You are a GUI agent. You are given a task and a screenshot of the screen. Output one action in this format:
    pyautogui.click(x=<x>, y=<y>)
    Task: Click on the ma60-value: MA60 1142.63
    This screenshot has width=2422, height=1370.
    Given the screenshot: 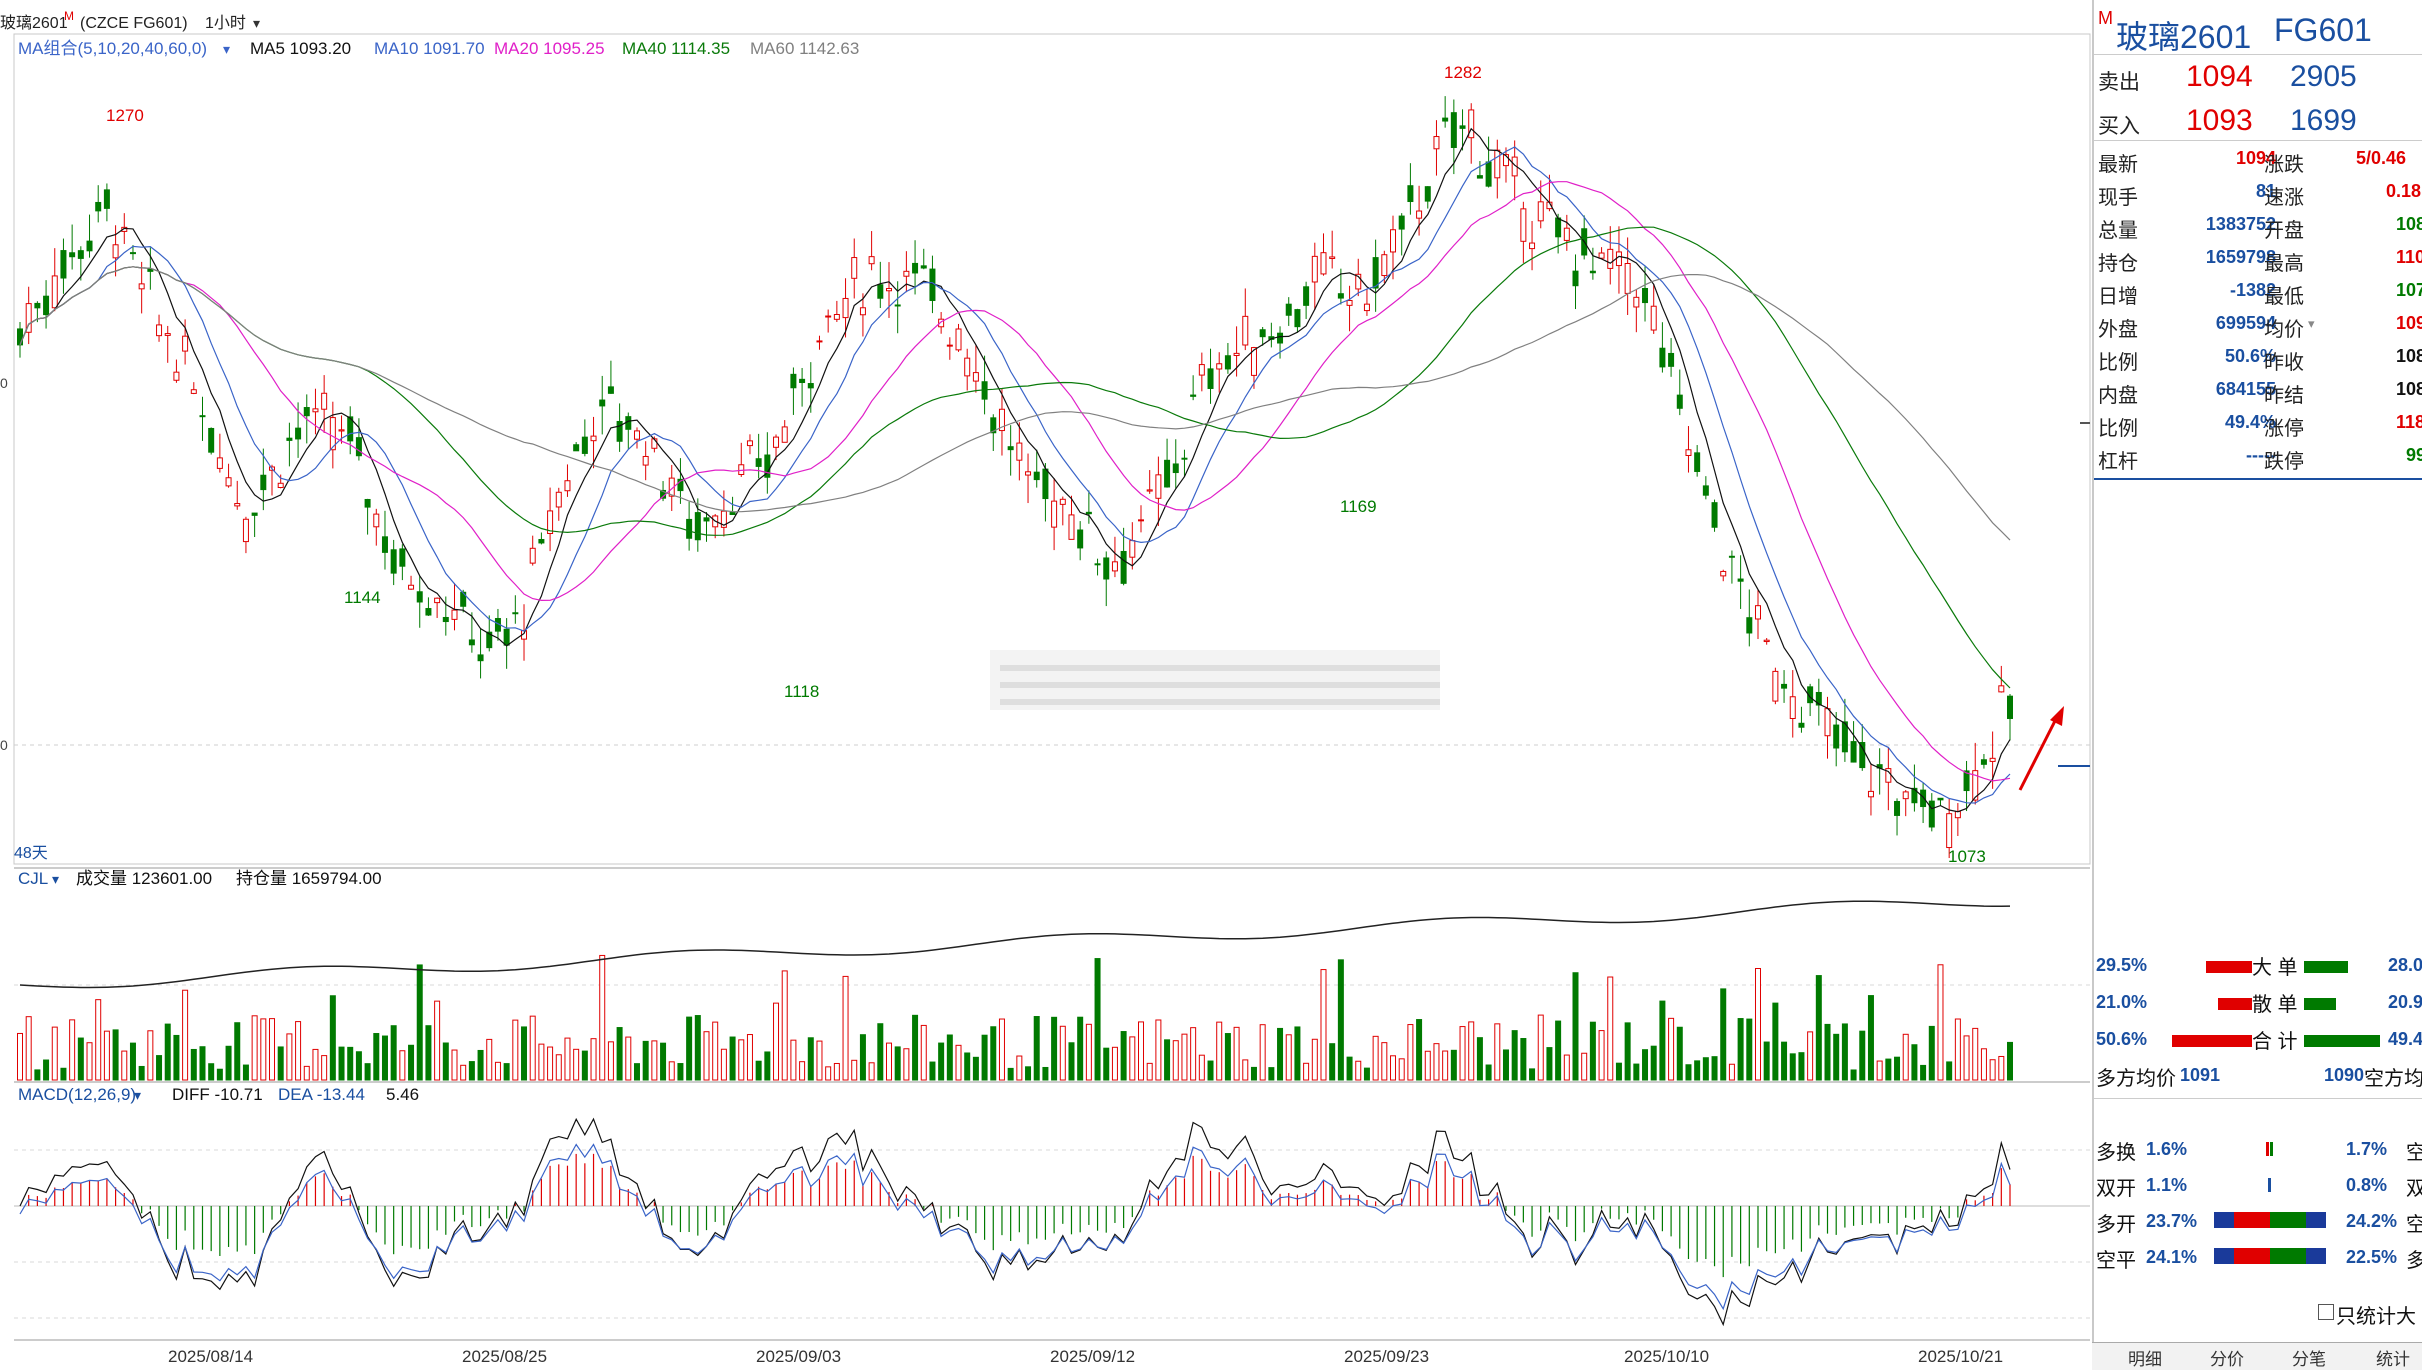 What is the action you would take?
    pyautogui.click(x=804, y=48)
    